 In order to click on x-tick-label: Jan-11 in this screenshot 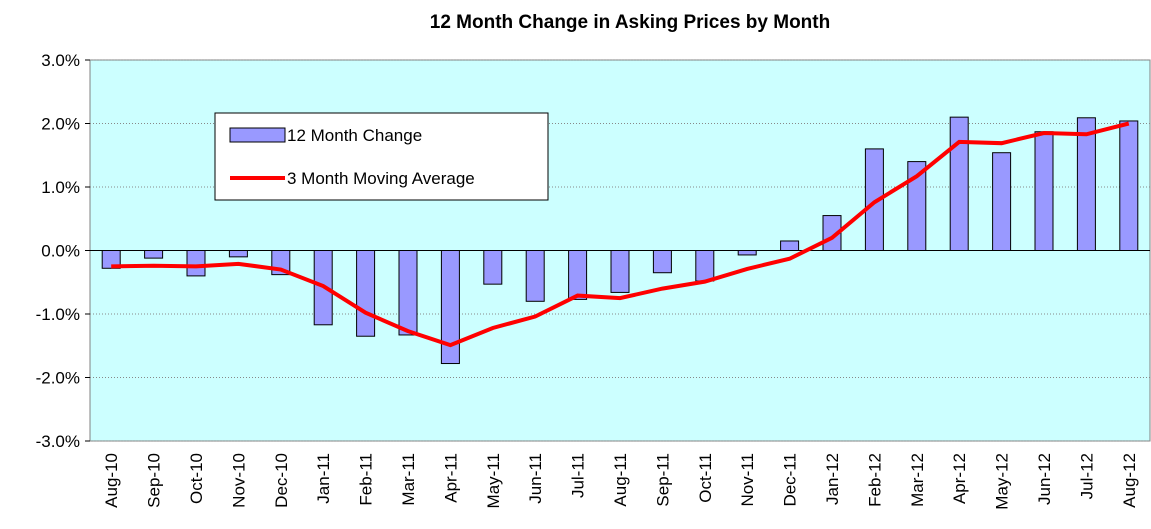, I will do `click(323, 478)`.